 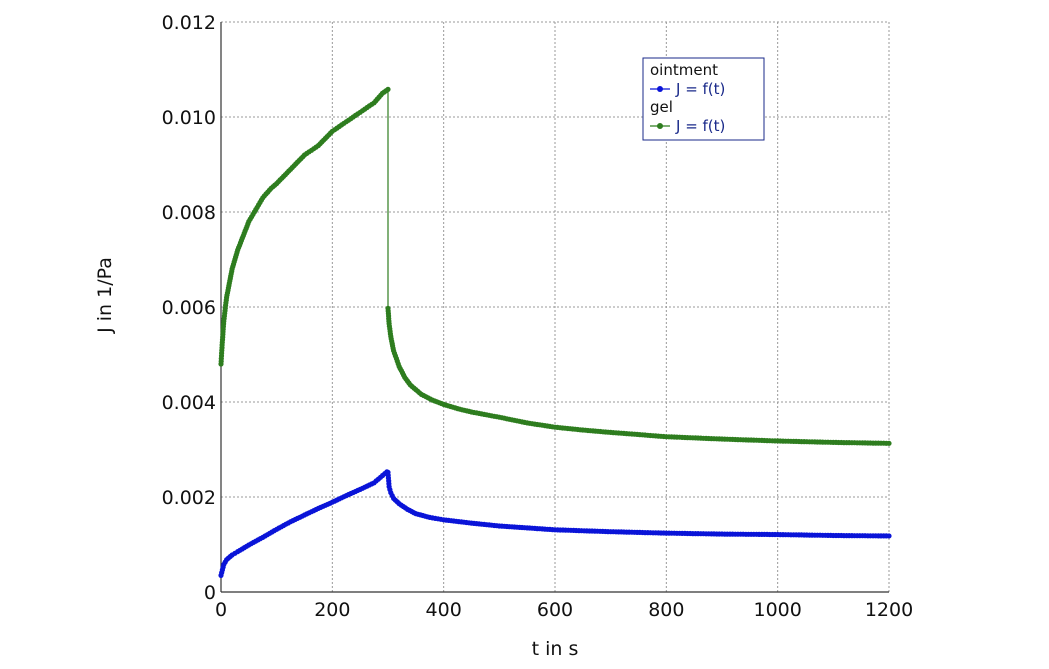 What do you see at coordinates (189, 118) in the screenshot?
I see `y-tick-label: 0.010` at bounding box center [189, 118].